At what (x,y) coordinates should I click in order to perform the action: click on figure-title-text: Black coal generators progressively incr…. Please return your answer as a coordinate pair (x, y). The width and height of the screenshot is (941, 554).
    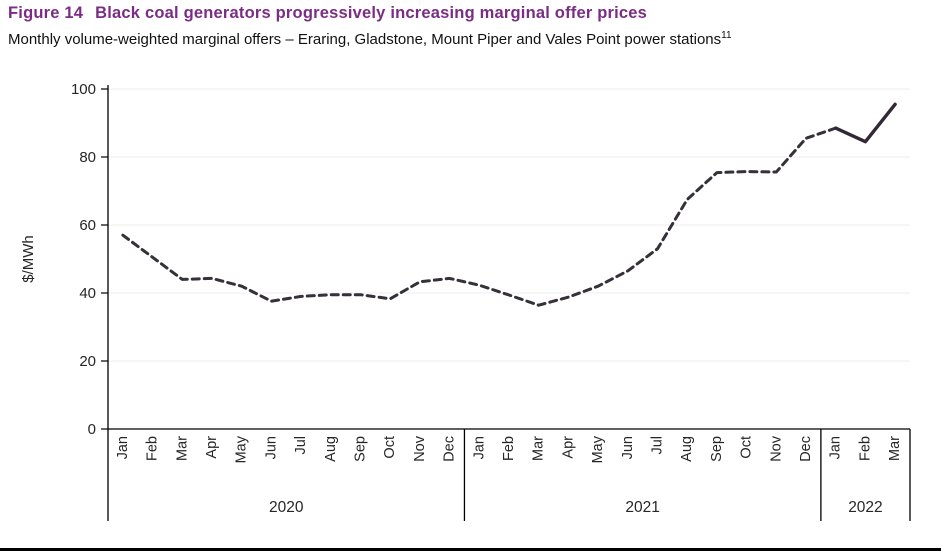
    Looking at the image, I should click on (371, 13).